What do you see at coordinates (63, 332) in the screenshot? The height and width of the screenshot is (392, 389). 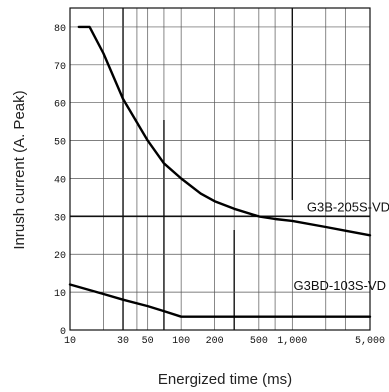 I see `y-tick-label: 0` at bounding box center [63, 332].